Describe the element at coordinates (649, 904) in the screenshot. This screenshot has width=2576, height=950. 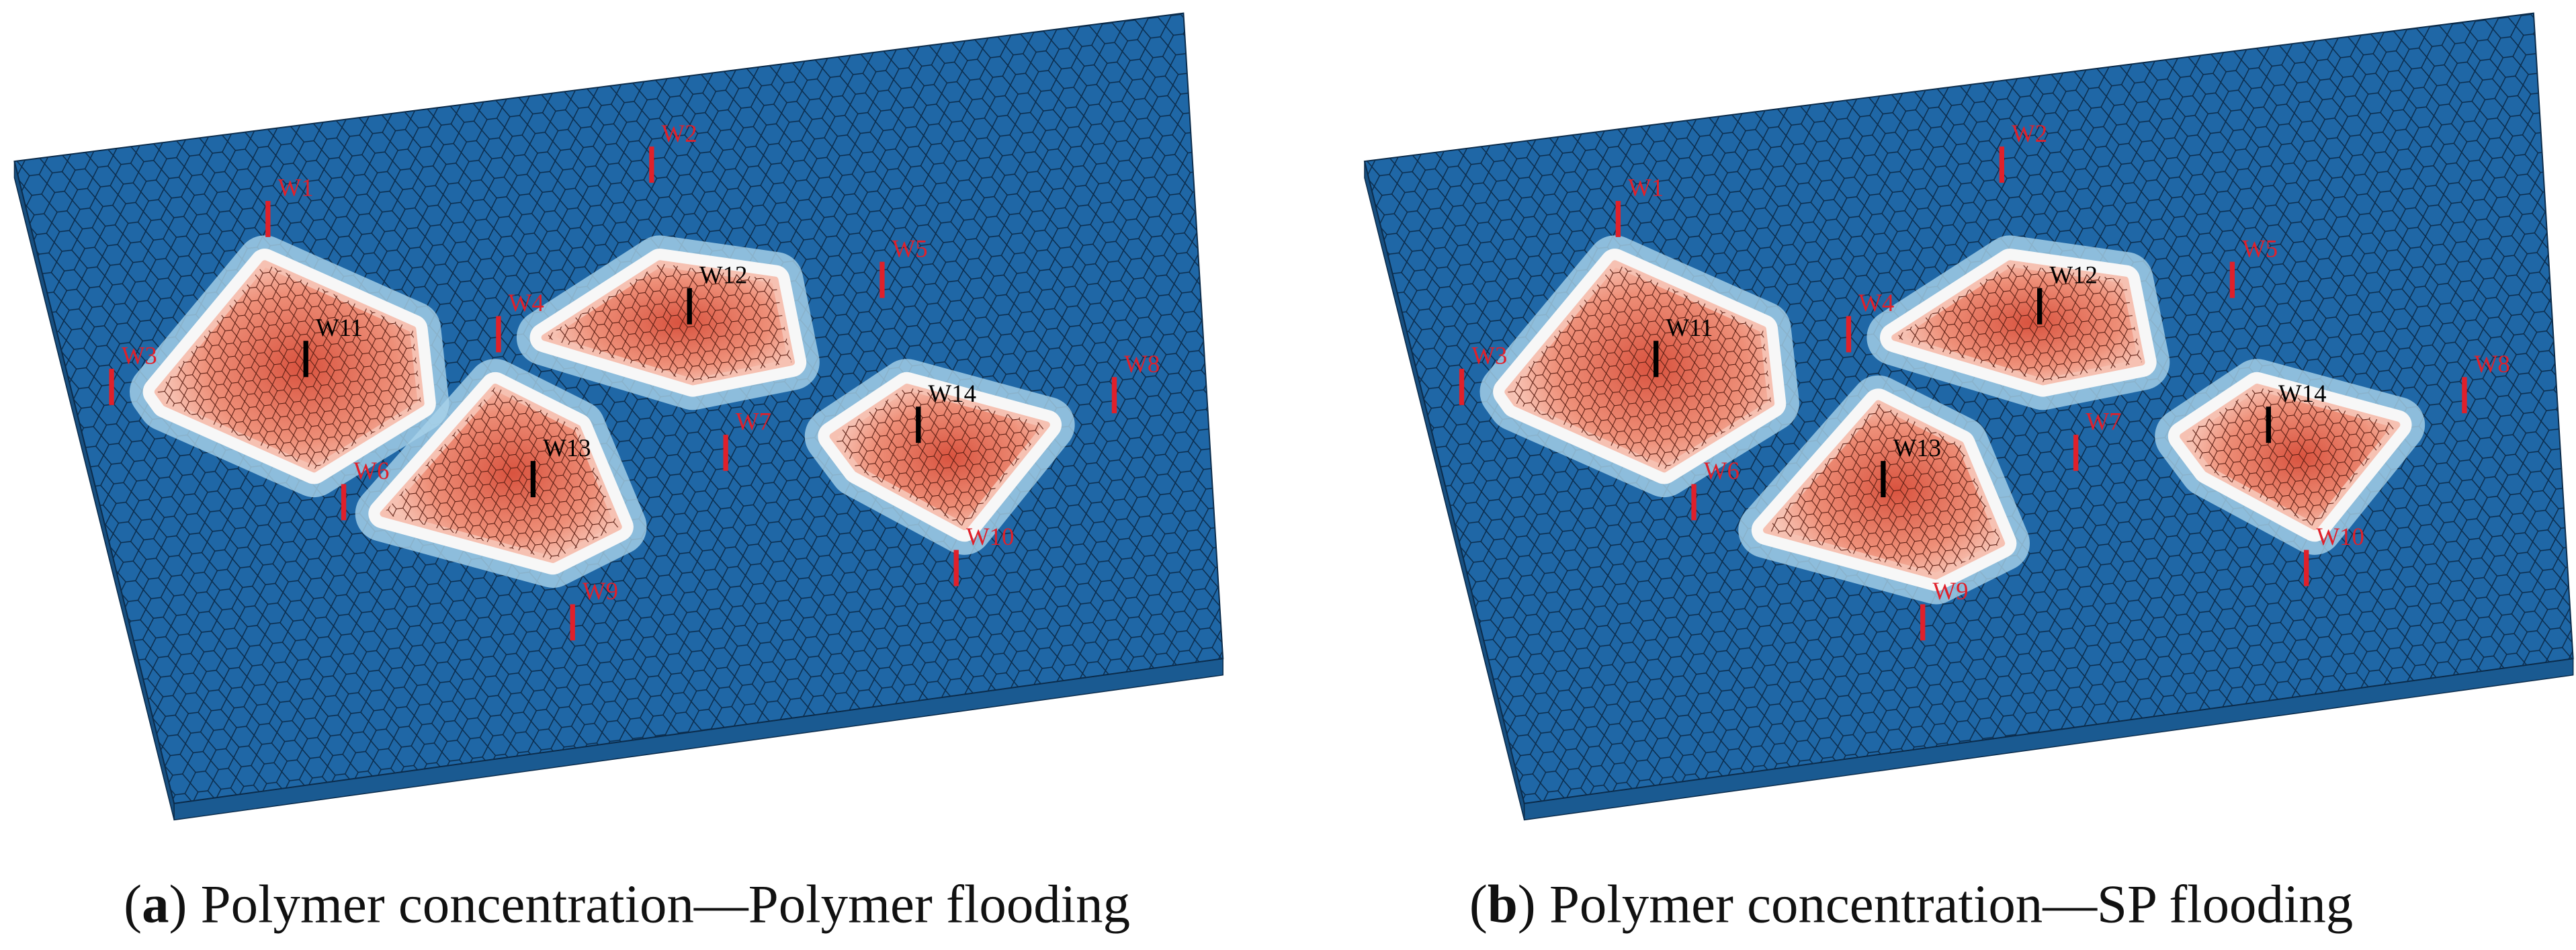
I see `caption-text: ) Polymer concentration—Polymer flooding` at that location.